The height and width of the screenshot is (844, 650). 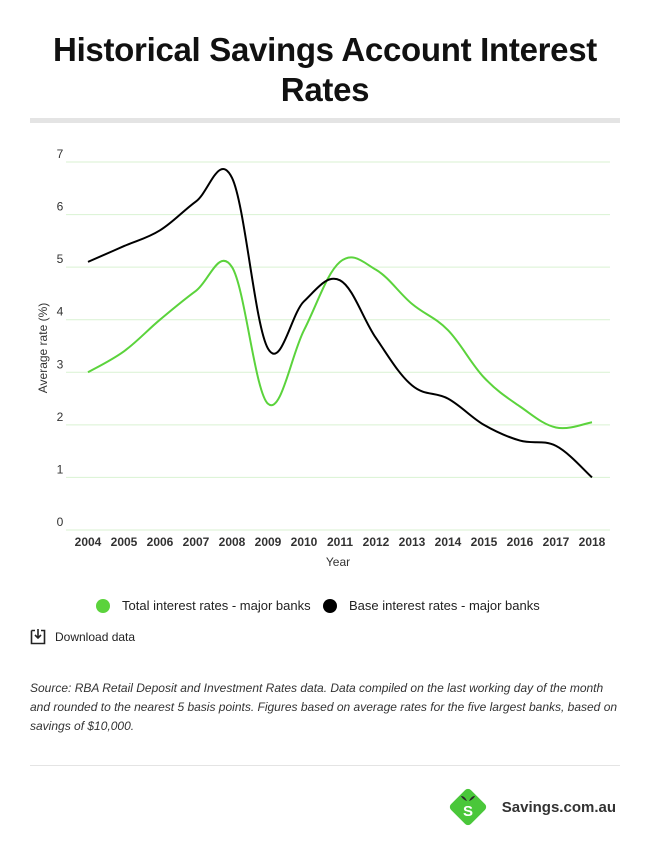 I want to click on logo-letter: S, so click(x=468, y=811).